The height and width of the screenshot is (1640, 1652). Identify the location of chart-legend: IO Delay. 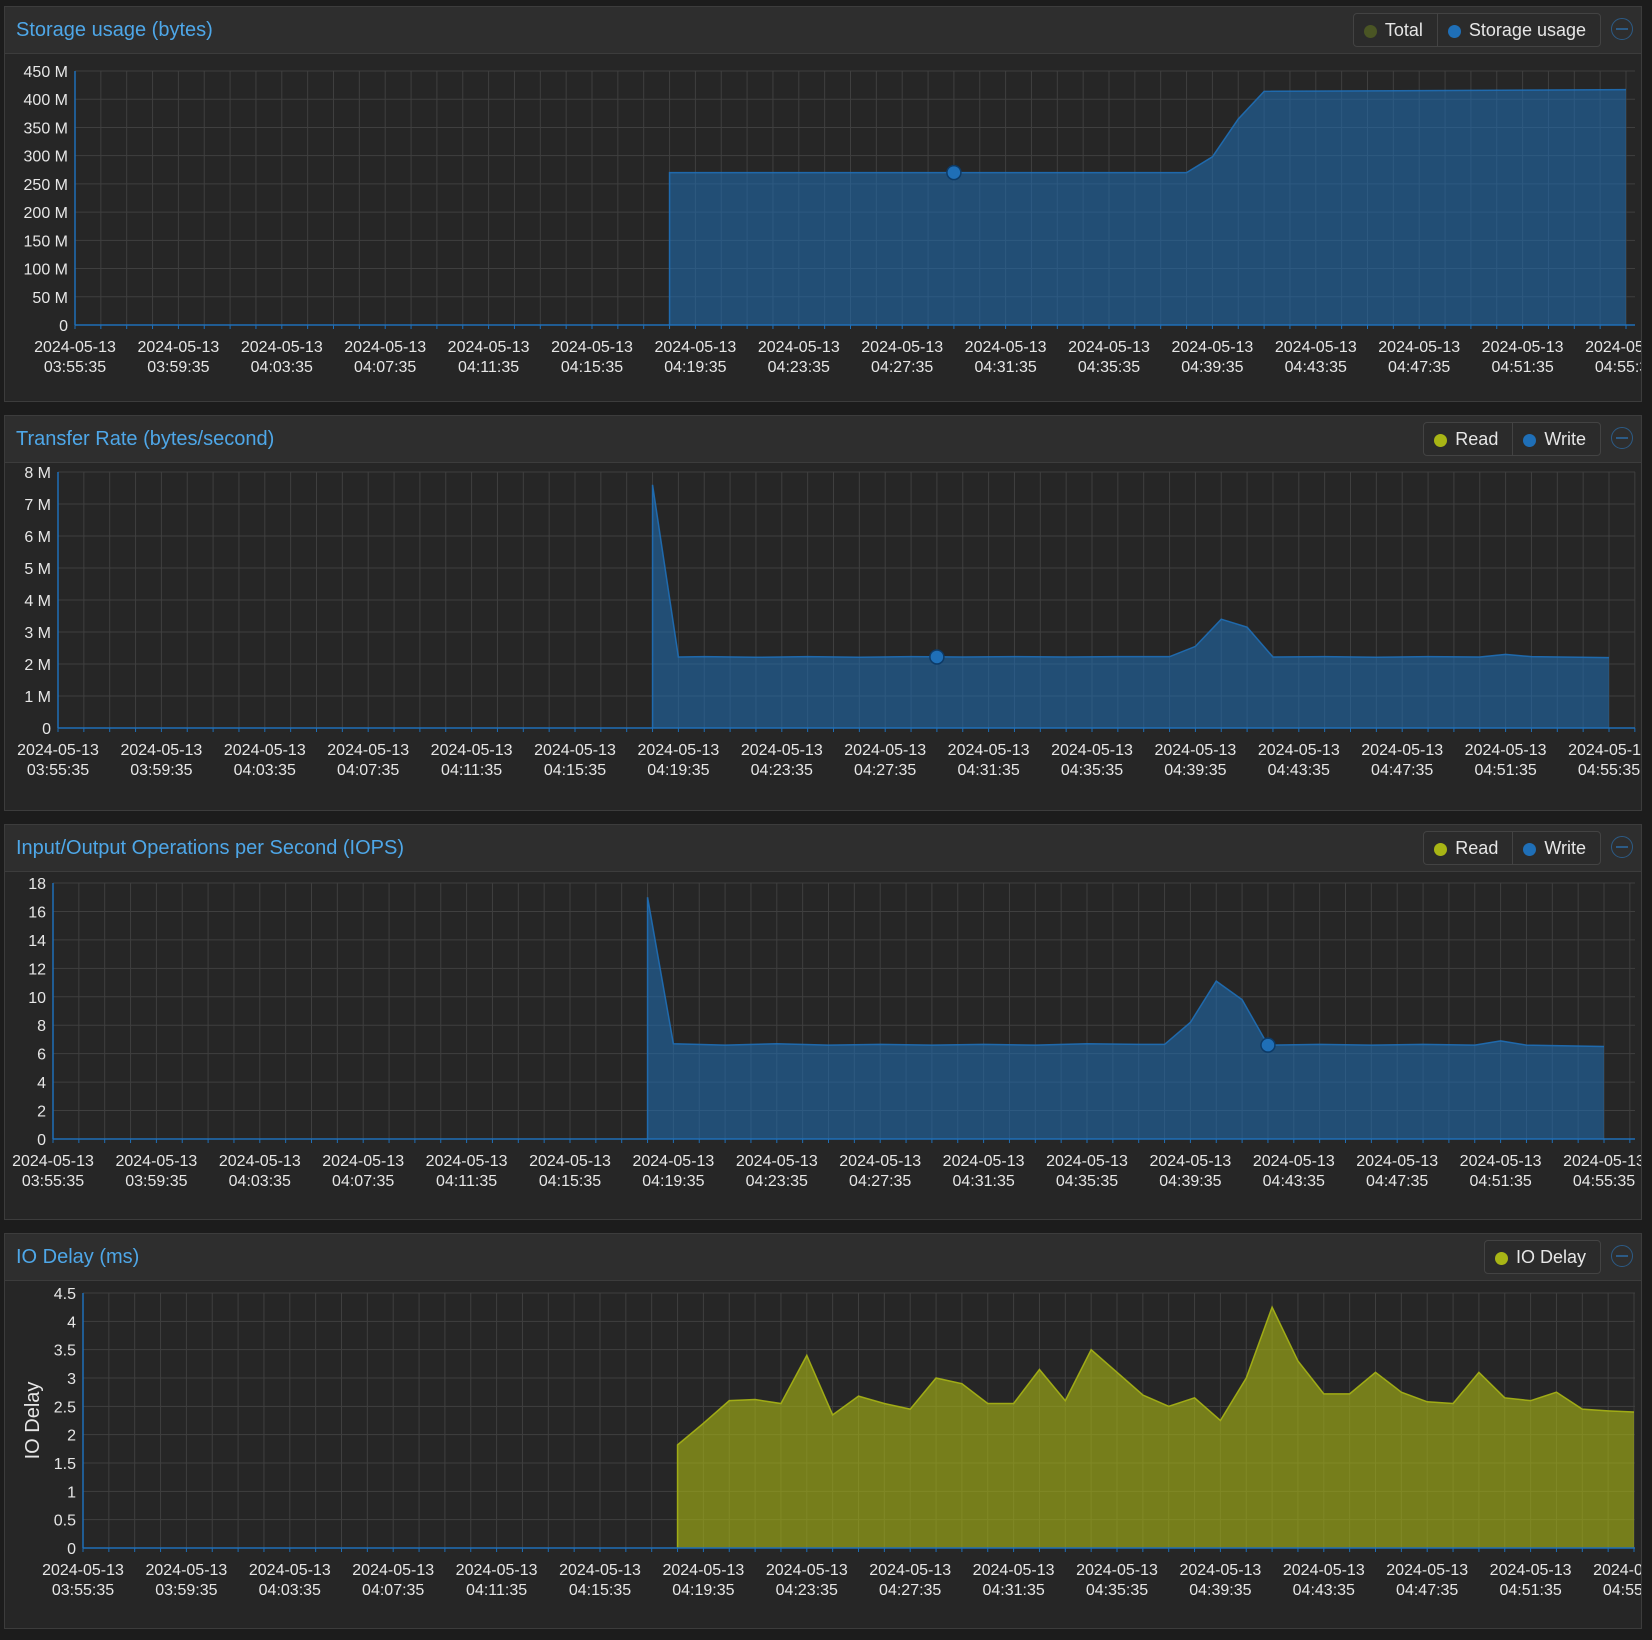
(1542, 1257).